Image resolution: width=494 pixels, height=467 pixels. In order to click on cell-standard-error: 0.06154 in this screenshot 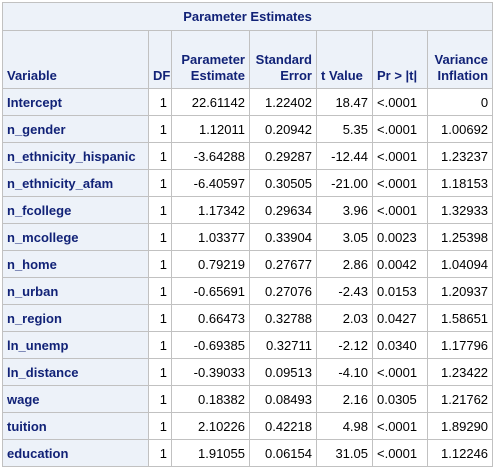, I will do `click(283, 453)`.